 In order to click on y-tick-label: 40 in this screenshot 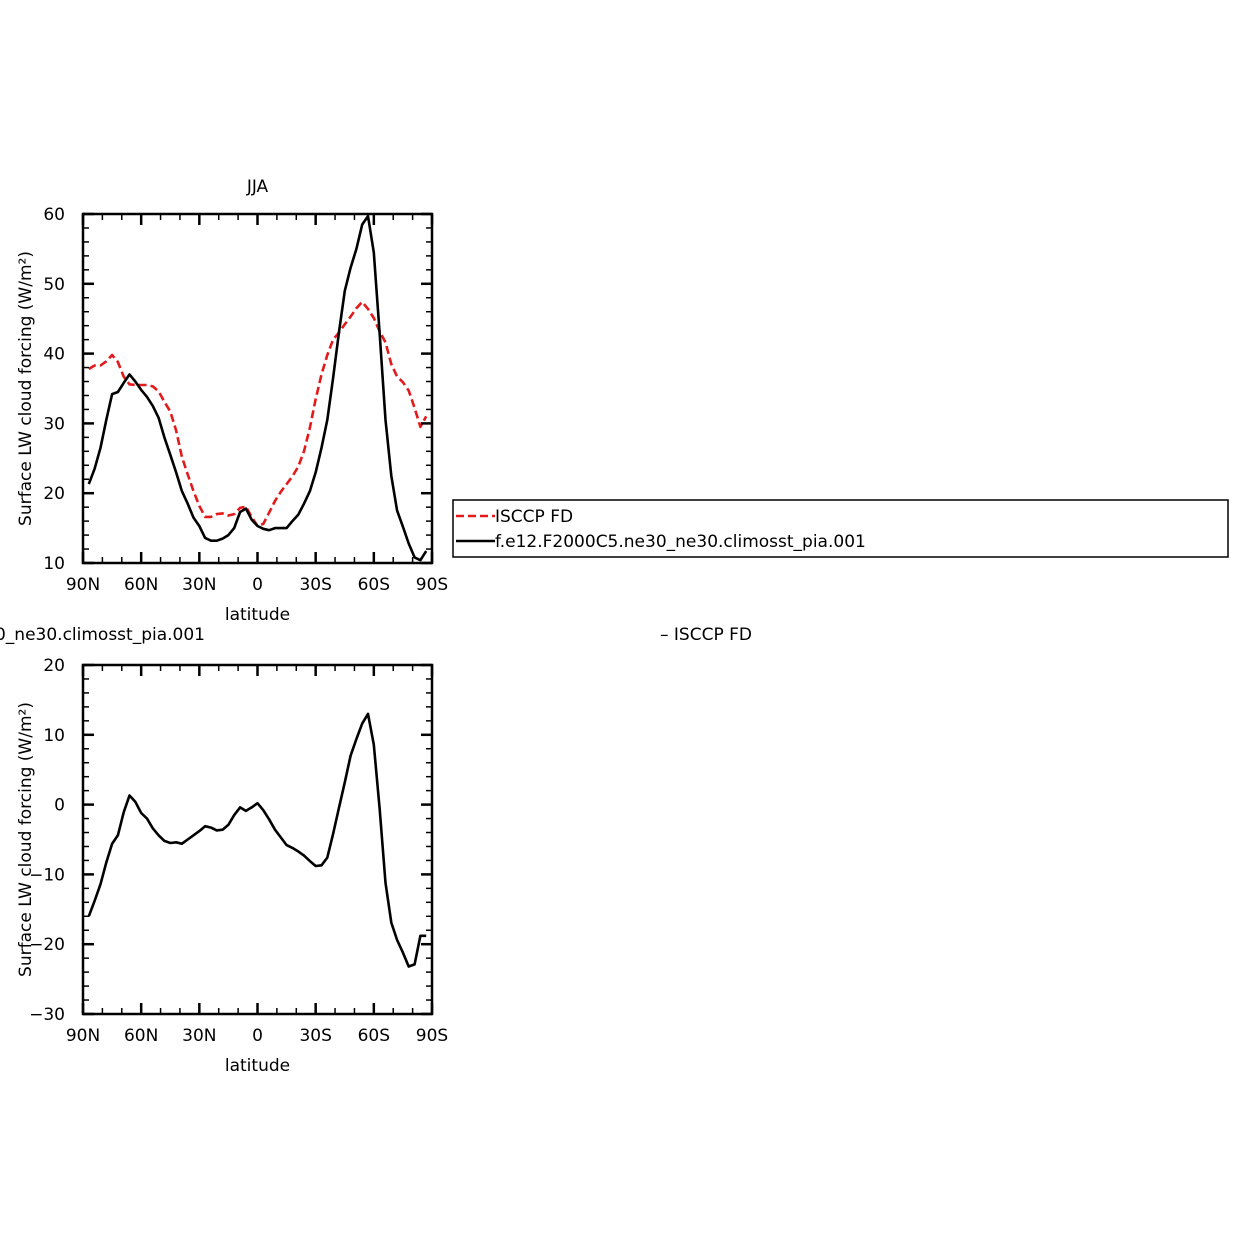, I will do `click(54, 355)`.